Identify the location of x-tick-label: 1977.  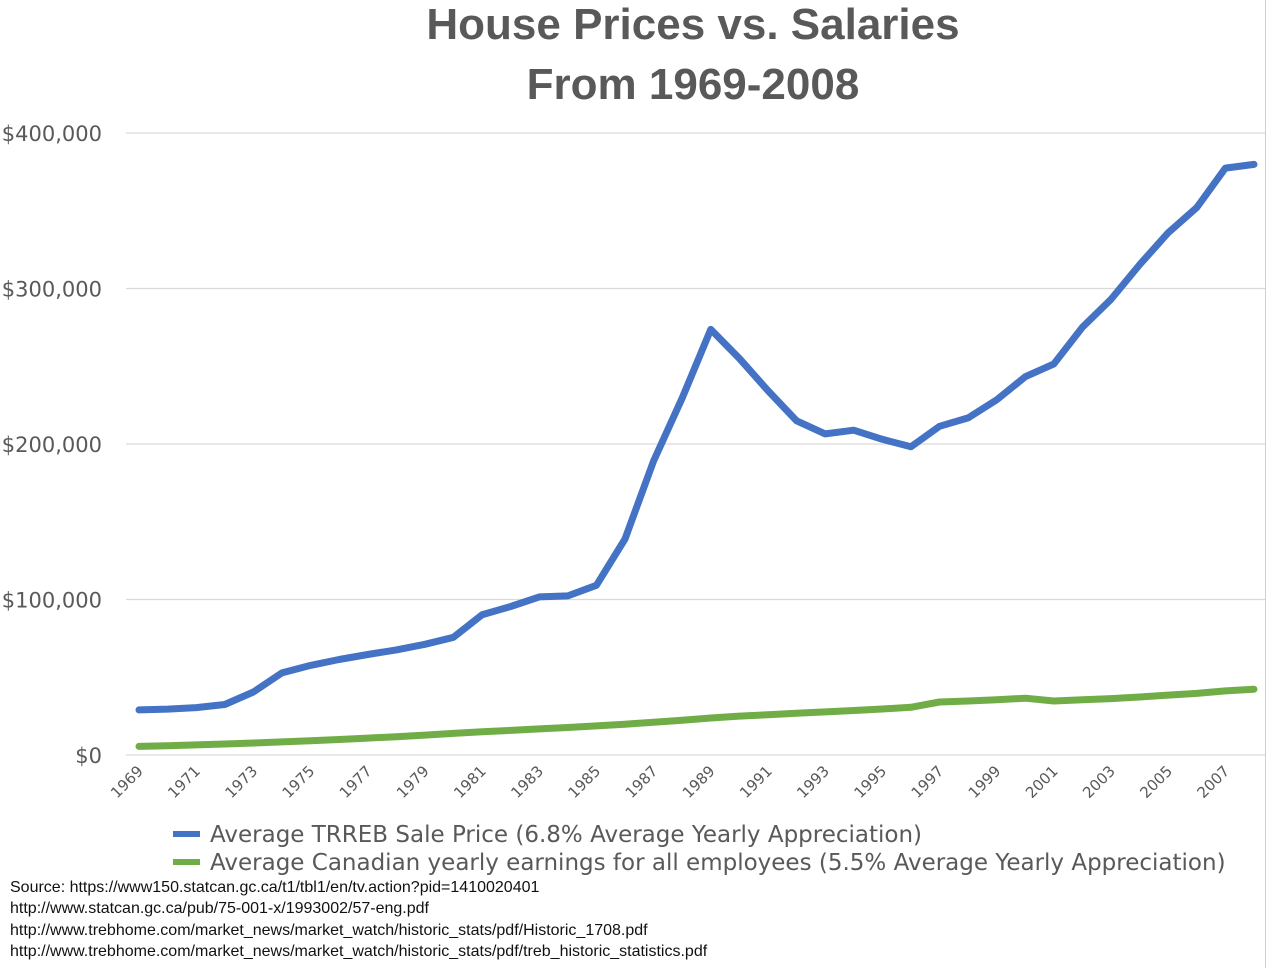
(356, 782).